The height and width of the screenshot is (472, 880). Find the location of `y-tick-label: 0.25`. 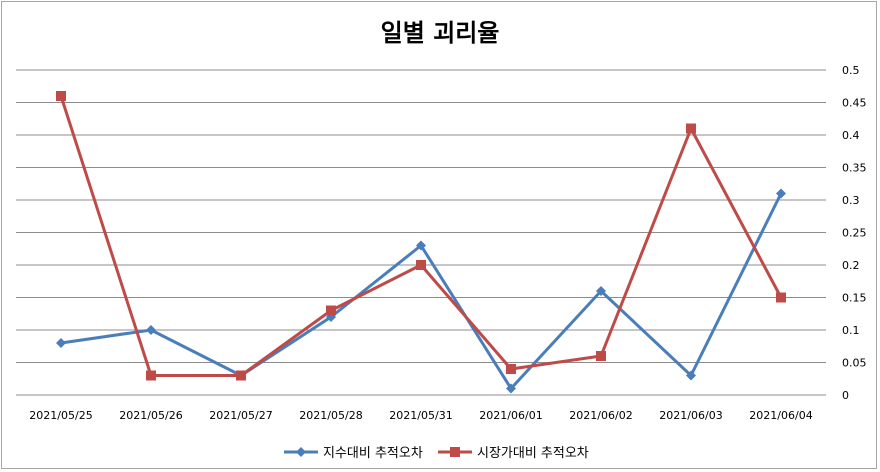

y-tick-label: 0.25 is located at coordinates (854, 233).